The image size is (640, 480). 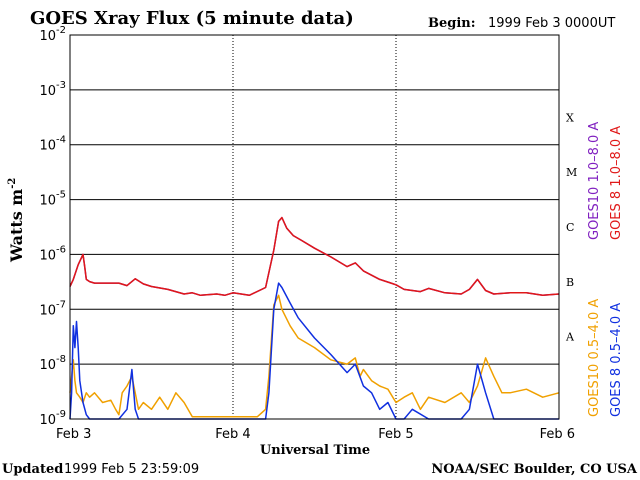 I want to click on flare-class-labels: A B C M X, so click(x=571, y=227).